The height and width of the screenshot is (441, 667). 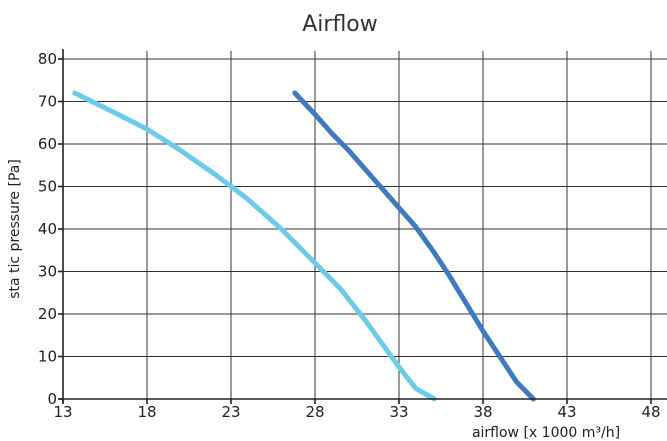 I want to click on x-tick-label: 48, so click(x=650, y=412).